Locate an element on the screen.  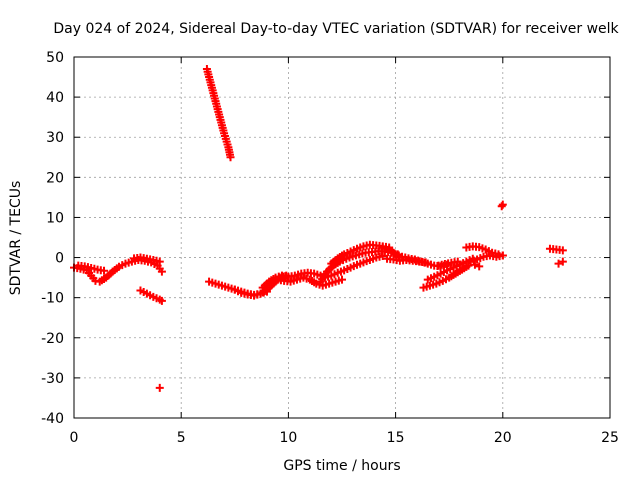
x-tick-label: 10 is located at coordinates (288, 438).